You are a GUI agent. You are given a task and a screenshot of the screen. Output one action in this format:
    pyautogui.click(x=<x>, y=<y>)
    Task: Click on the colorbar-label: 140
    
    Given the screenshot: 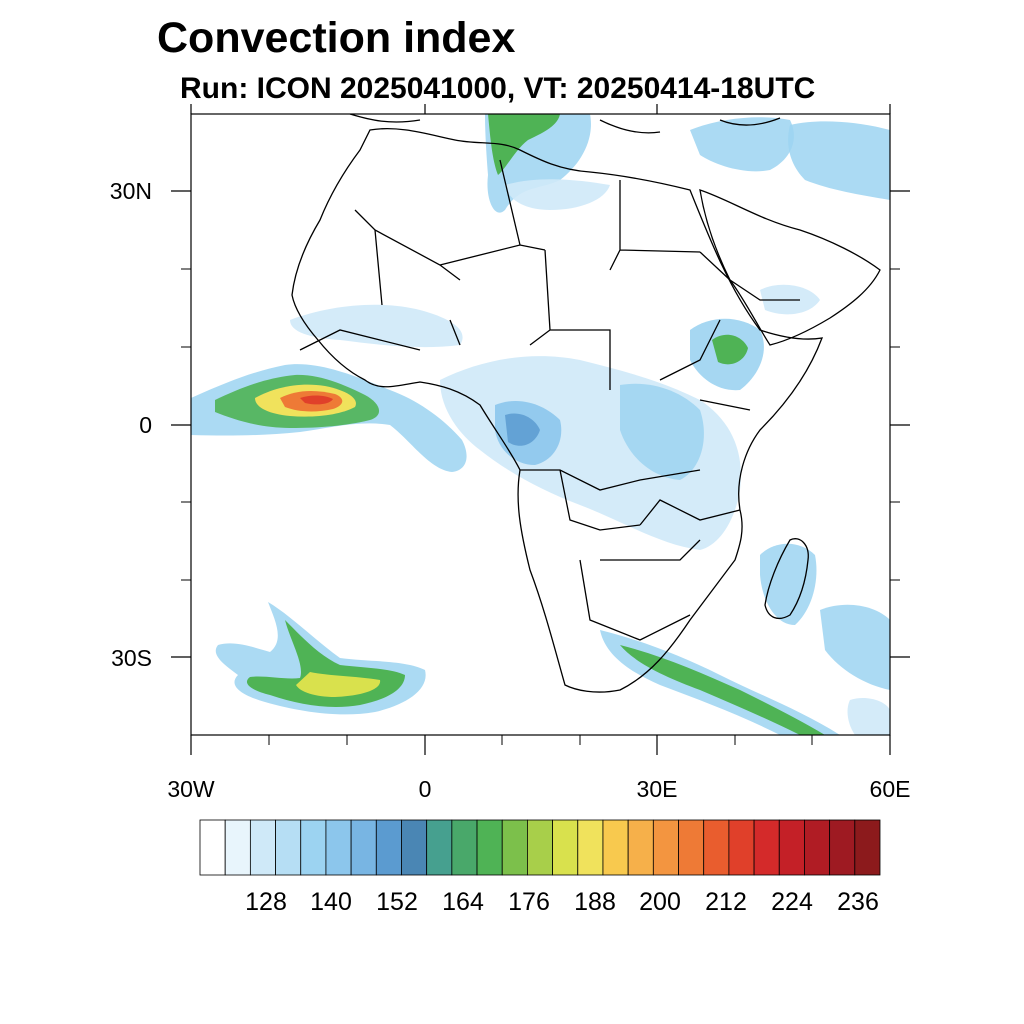 What is the action you would take?
    pyautogui.click(x=331, y=902)
    